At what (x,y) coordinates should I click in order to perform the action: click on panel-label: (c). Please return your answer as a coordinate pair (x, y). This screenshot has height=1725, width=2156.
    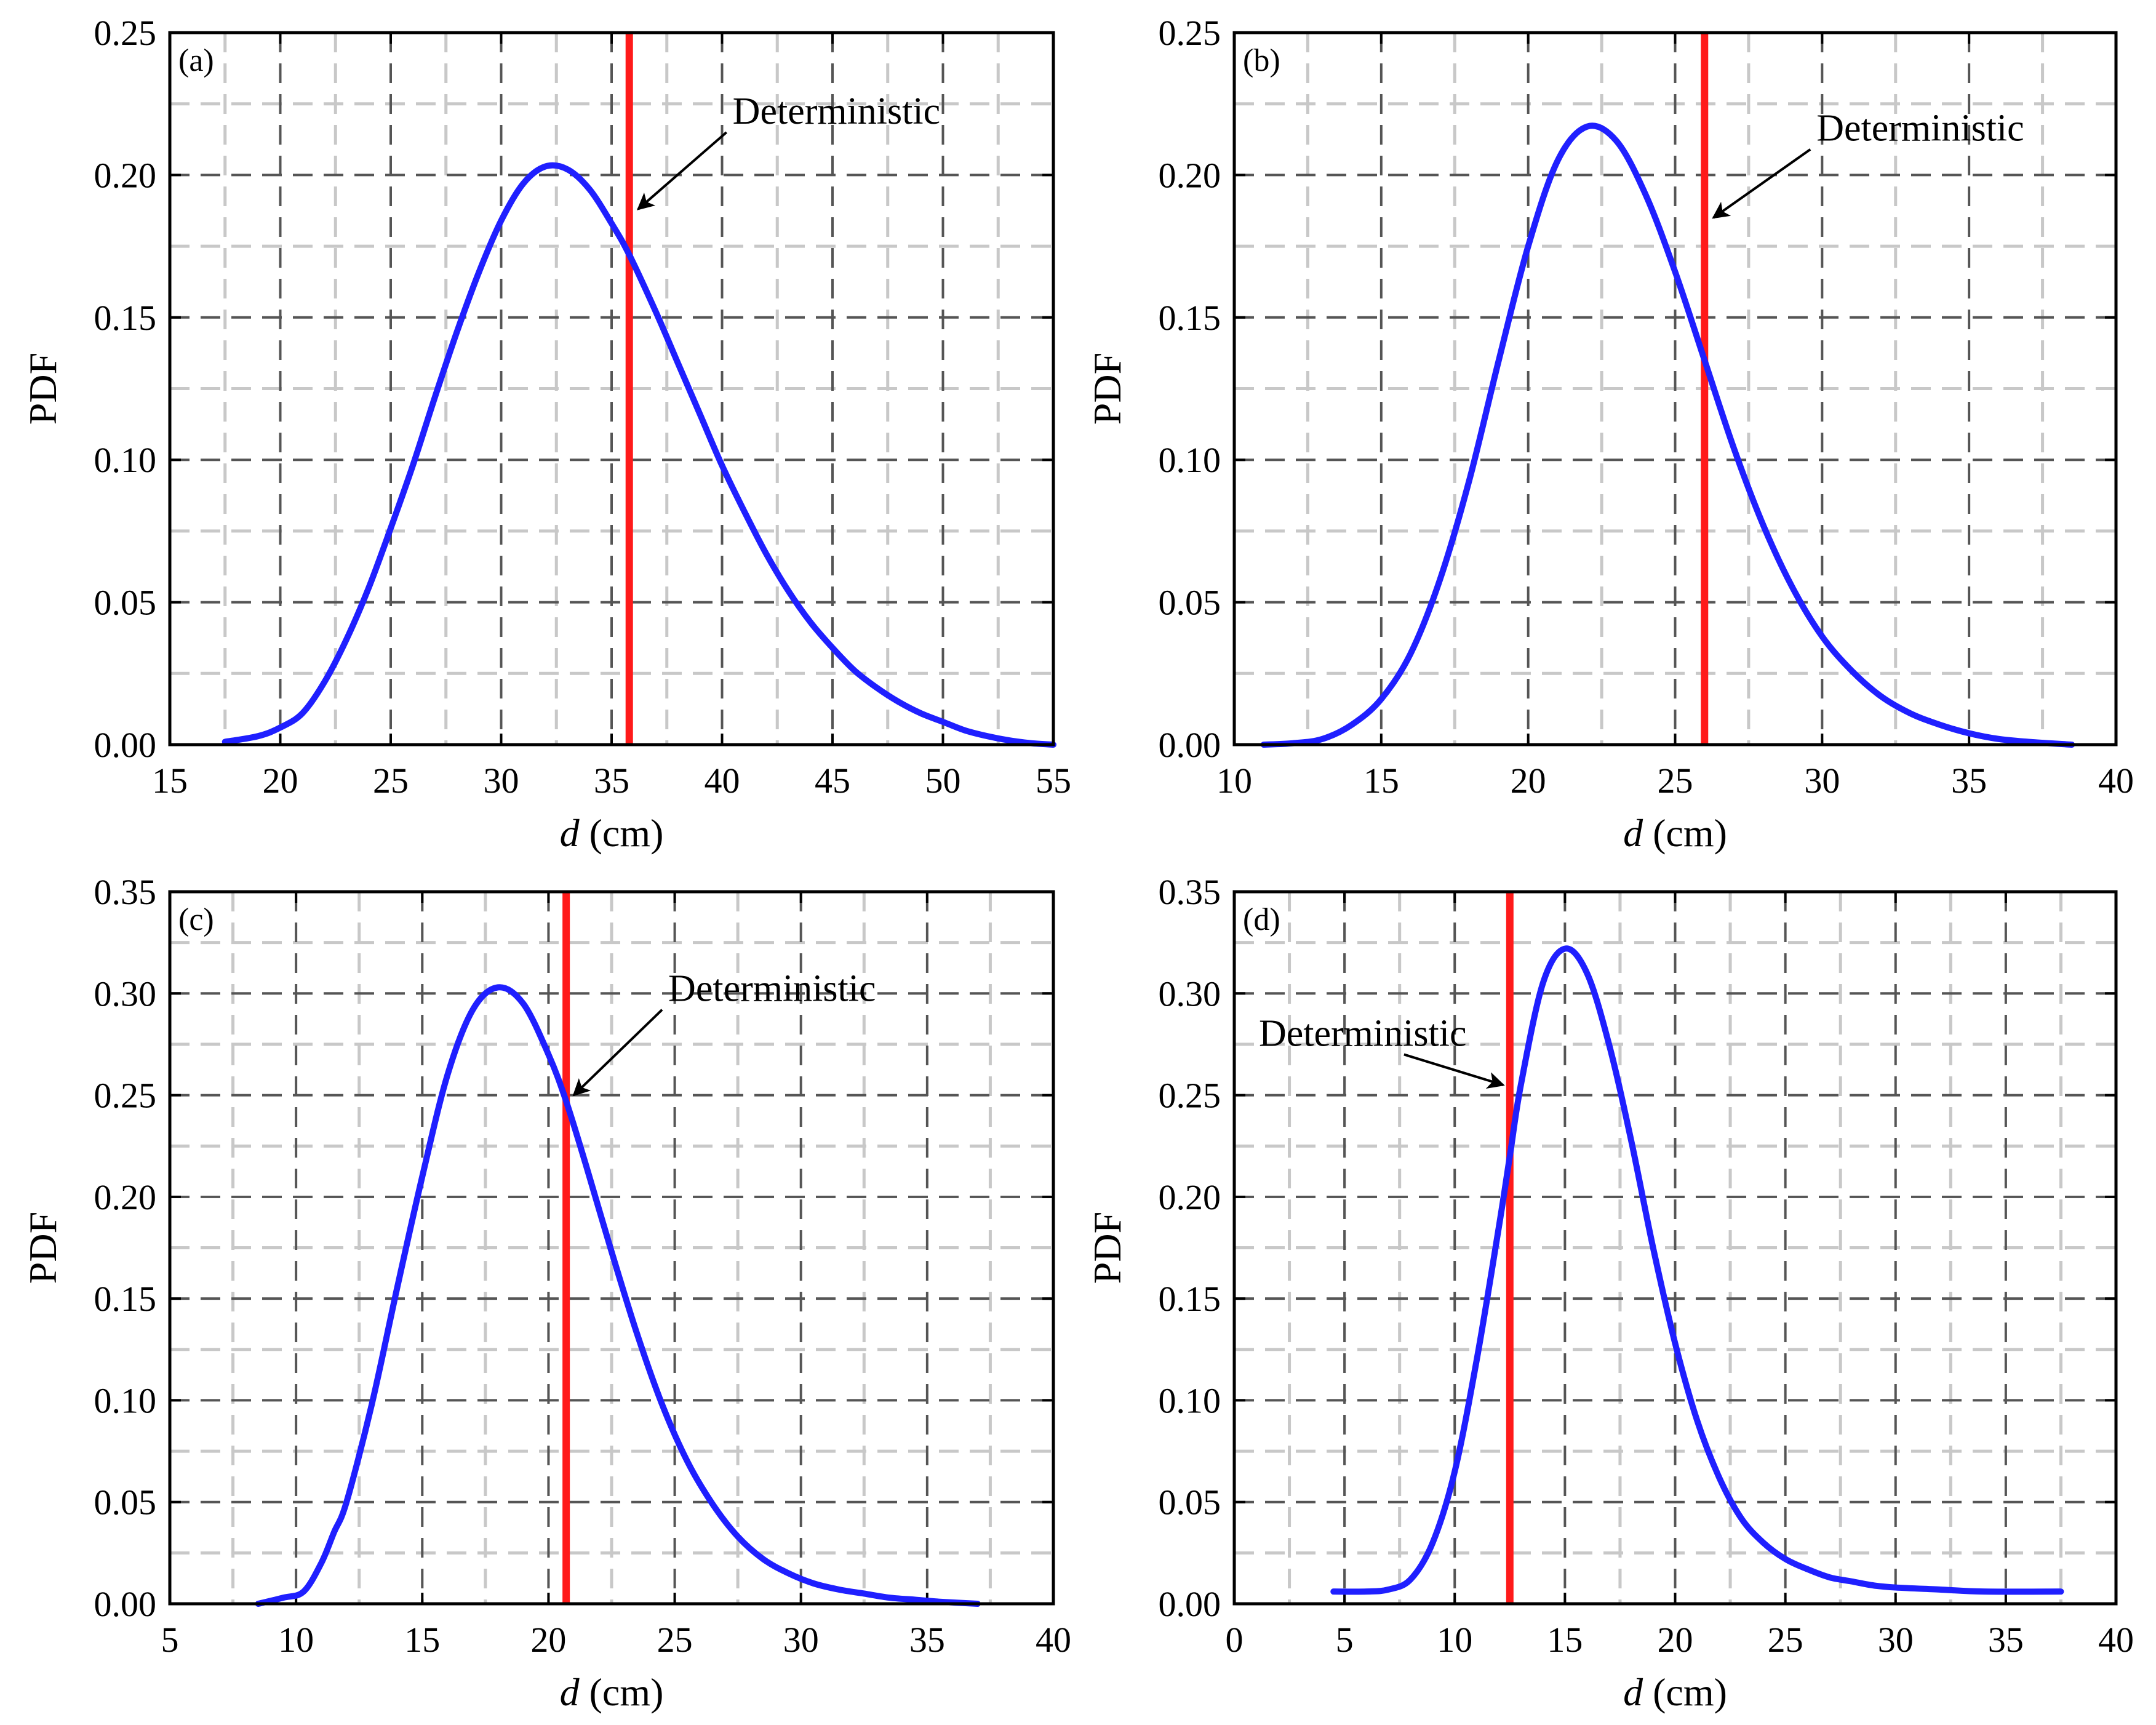
    Looking at the image, I should click on (196, 919).